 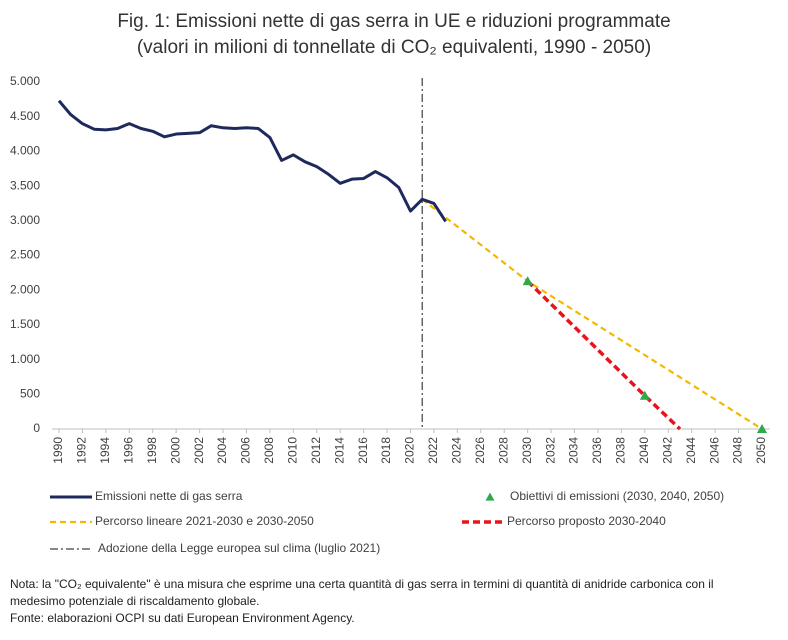 What do you see at coordinates (410, 450) in the screenshot?
I see `x-tick-label: 2020` at bounding box center [410, 450].